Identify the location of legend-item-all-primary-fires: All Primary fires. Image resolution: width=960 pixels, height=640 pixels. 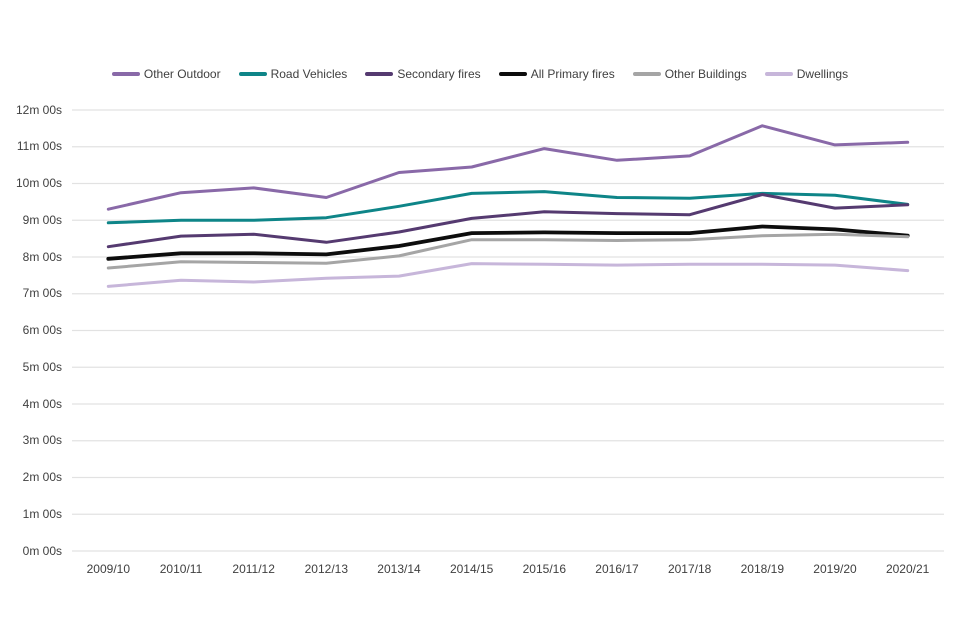
(556, 74).